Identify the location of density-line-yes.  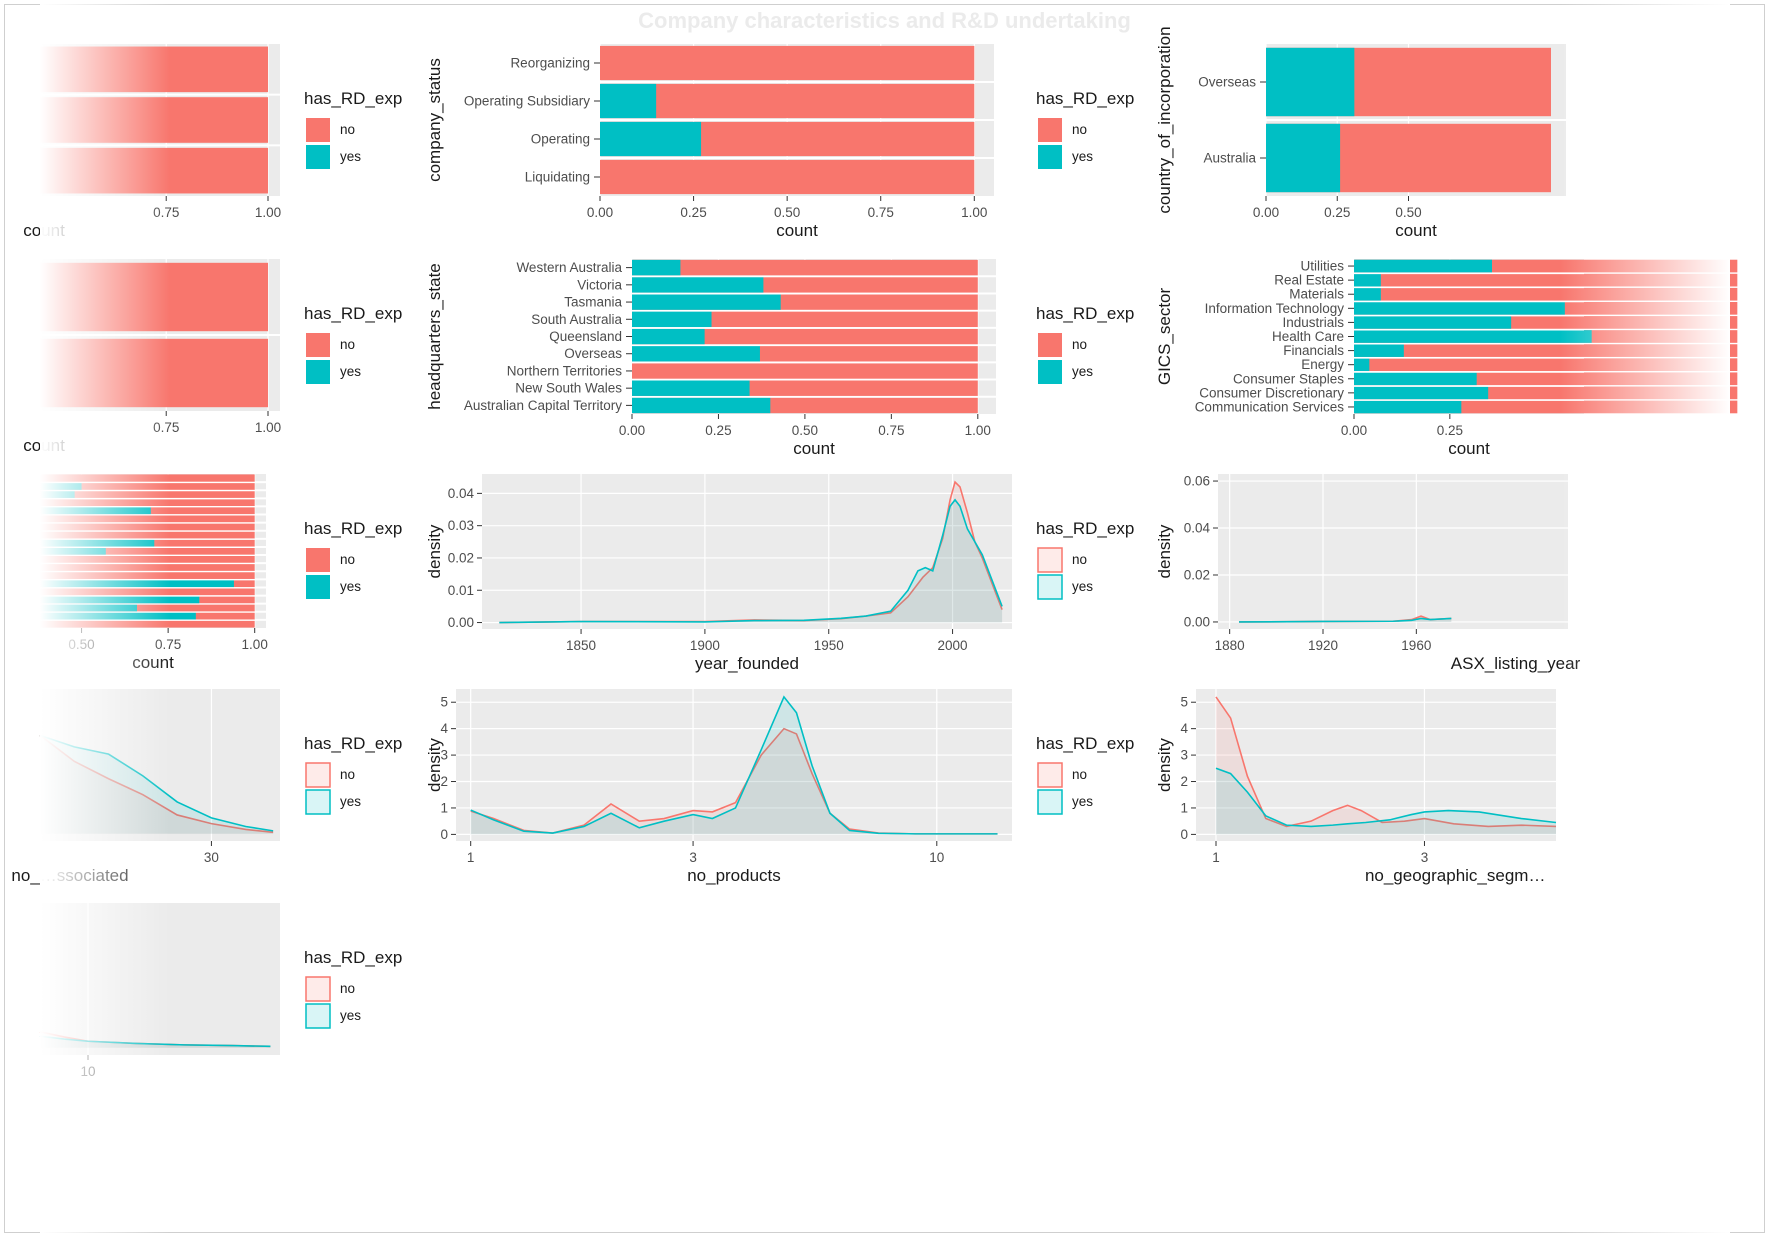
(1386, 797).